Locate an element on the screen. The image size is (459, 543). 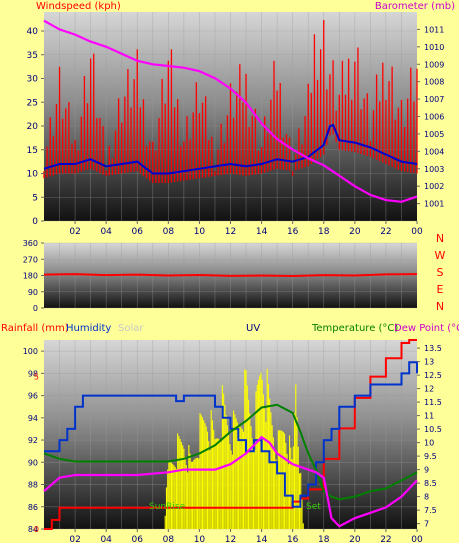
temp-x-tick-label: 04 is located at coordinates (106, 539).